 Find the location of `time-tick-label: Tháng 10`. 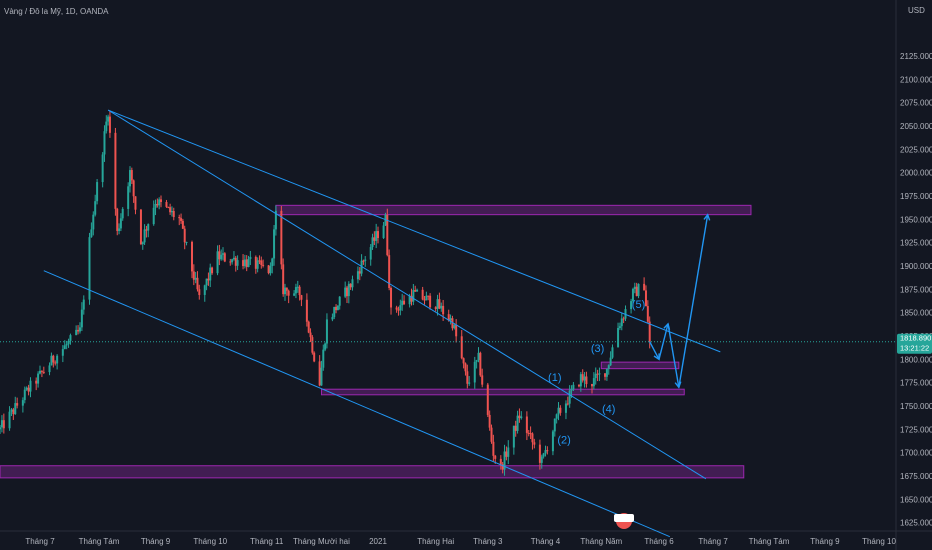

time-tick-label: Tháng 10 is located at coordinates (879, 541).